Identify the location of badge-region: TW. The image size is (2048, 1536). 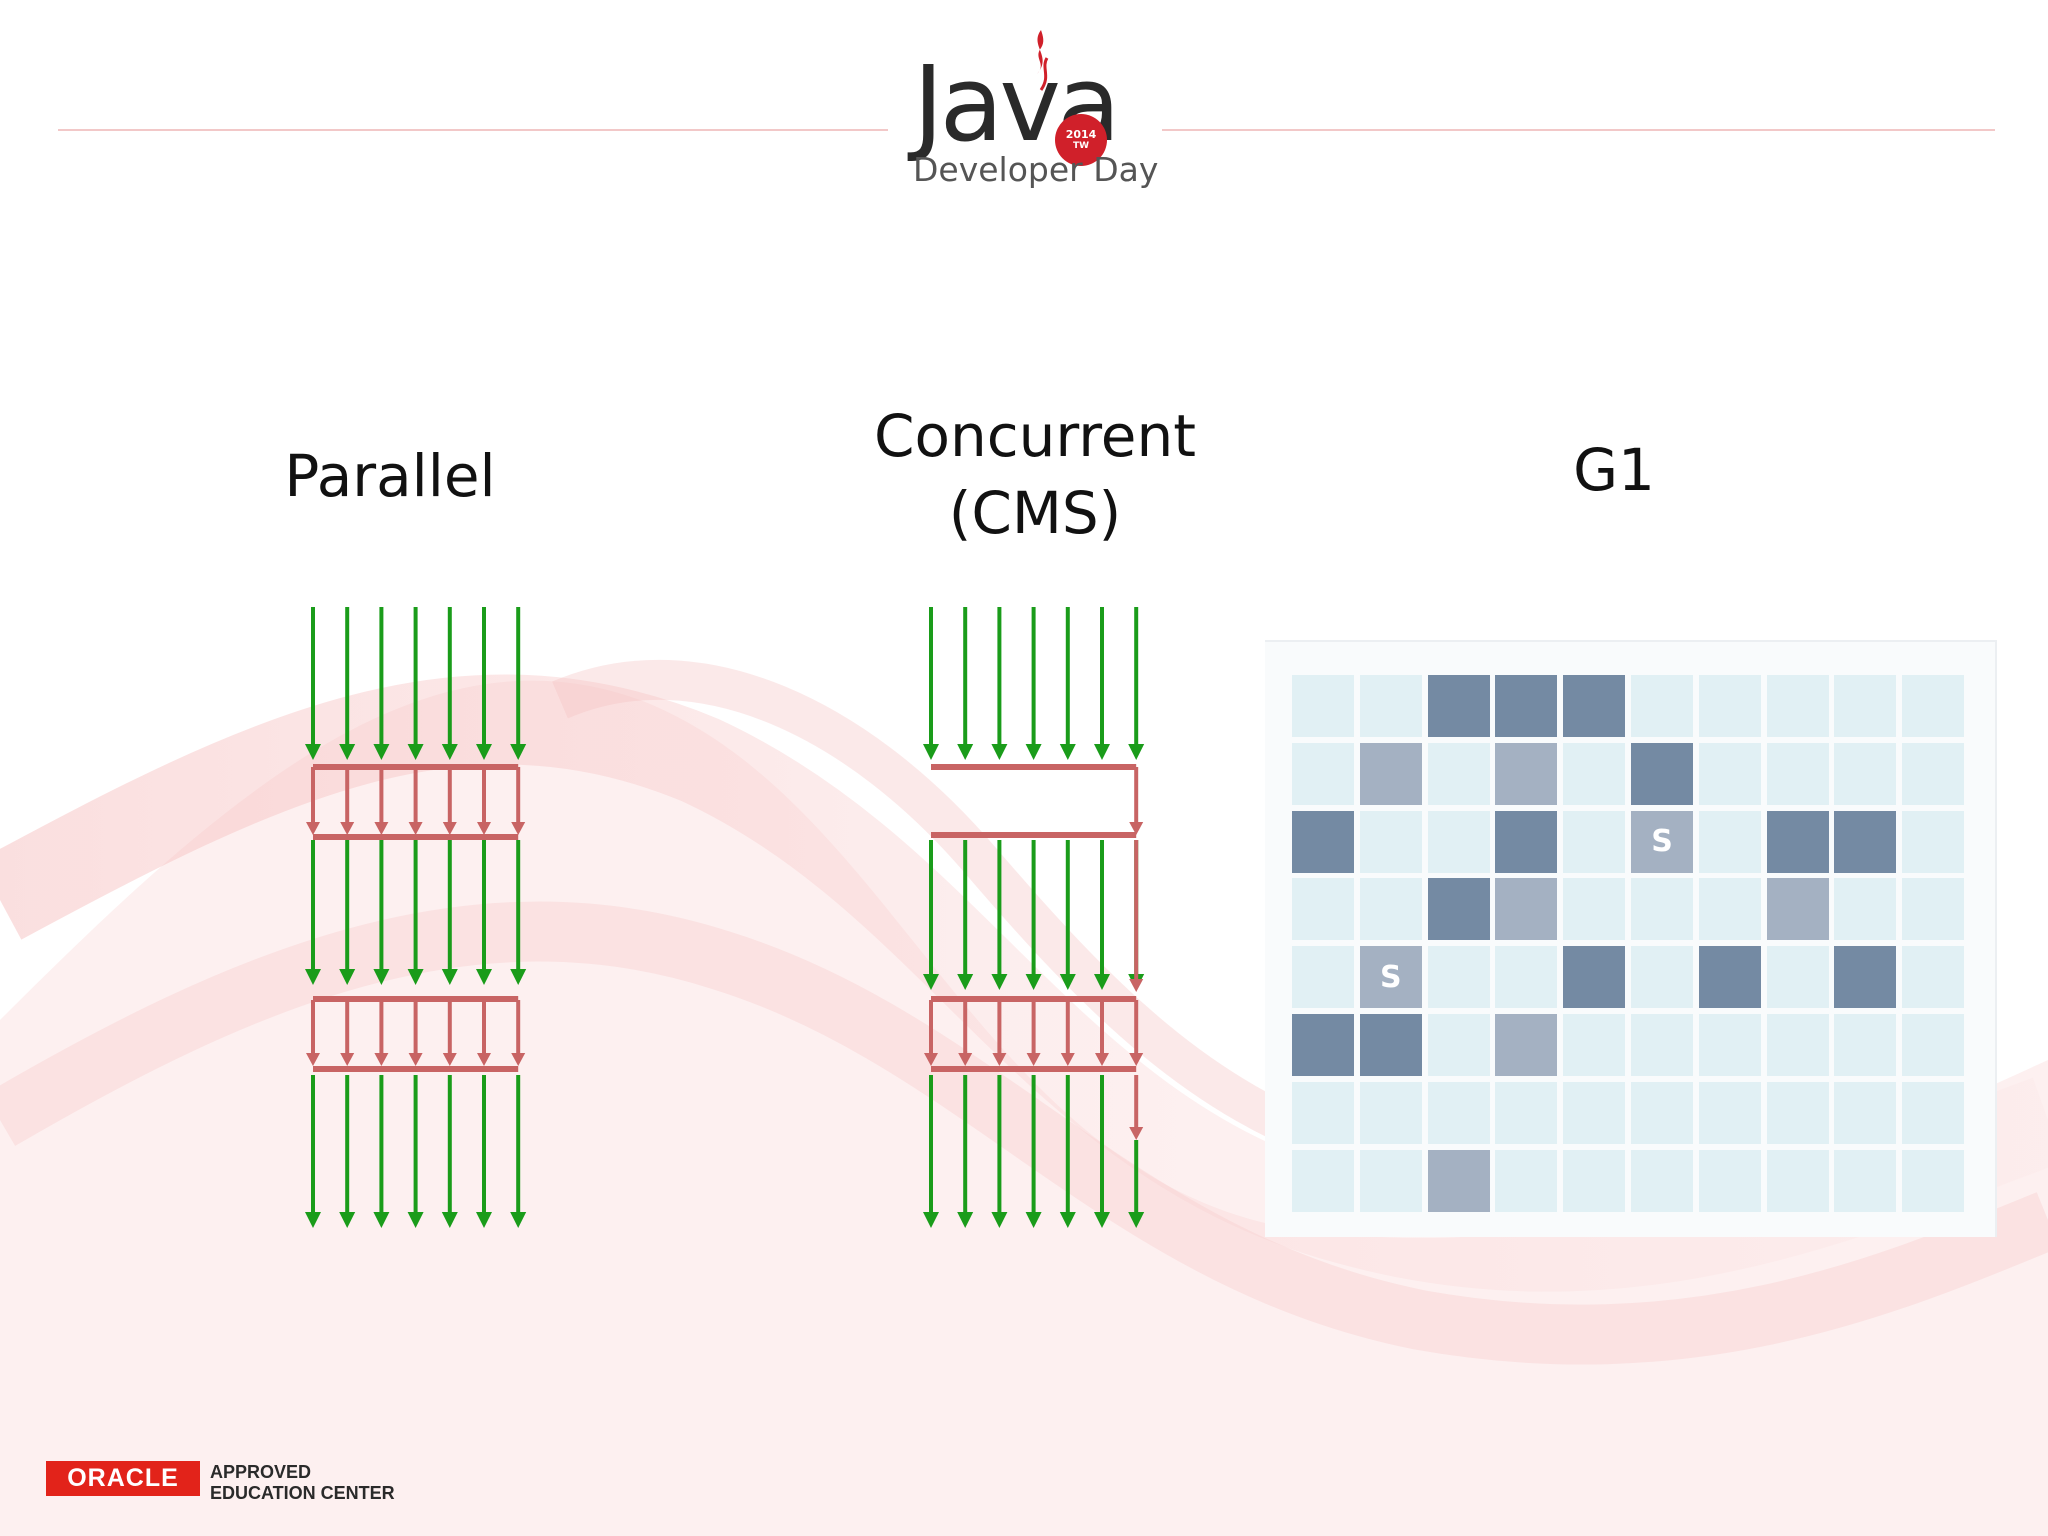
(1081, 146).